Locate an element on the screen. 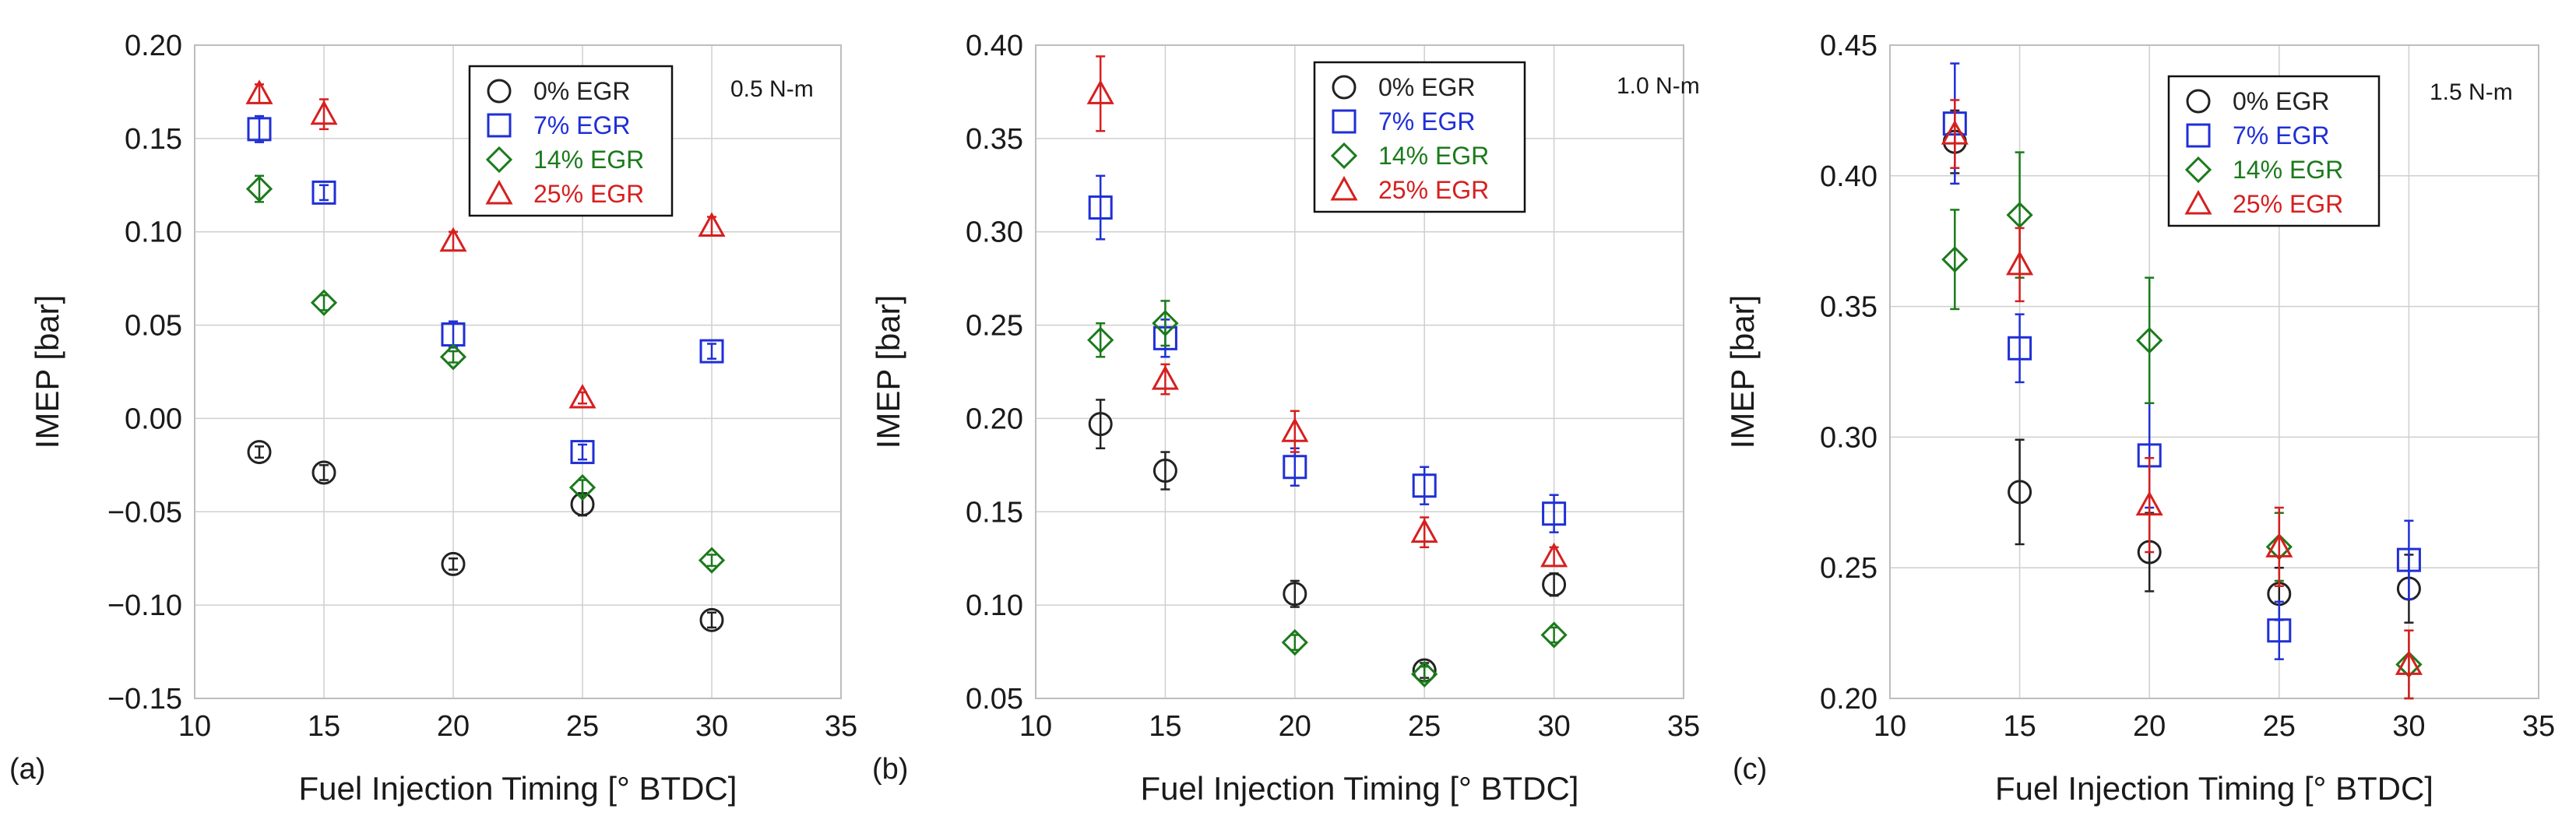 Image resolution: width=2576 pixels, height=830 pixels. panel-label: (b) is located at coordinates (890, 769).